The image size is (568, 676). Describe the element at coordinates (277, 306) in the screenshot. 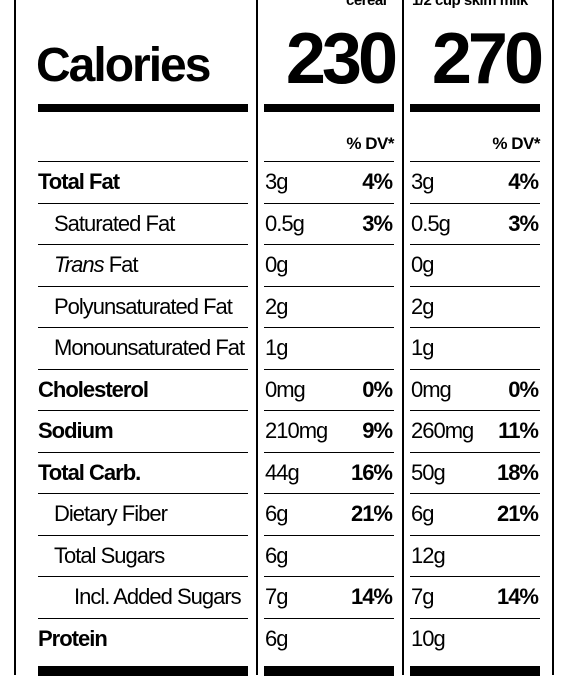

I see `amount-cereal: 2g` at that location.